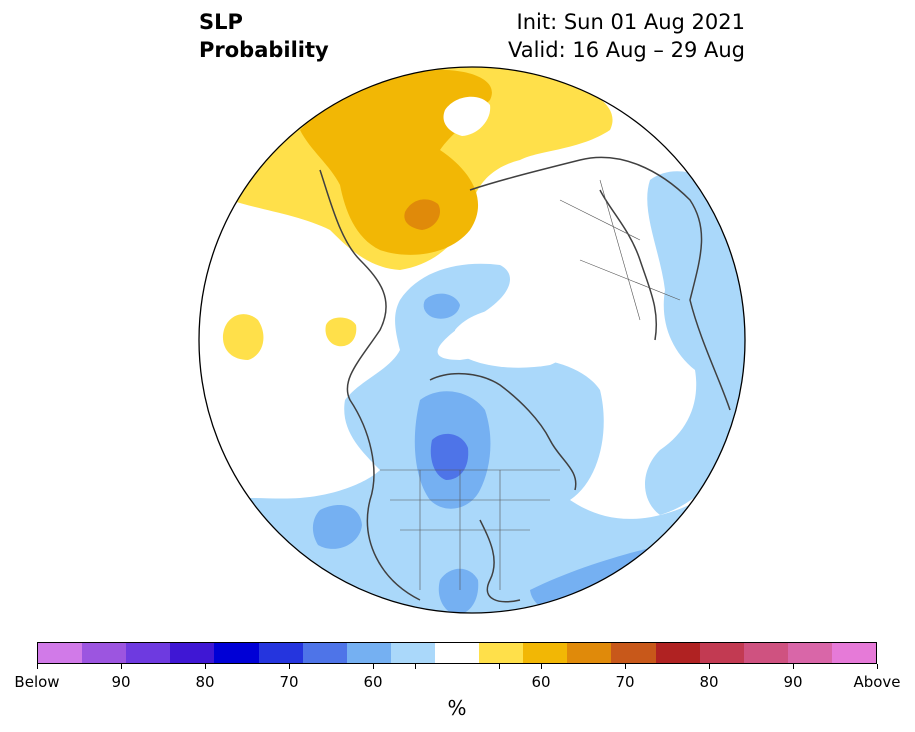 The width and height of the screenshot is (915, 732). I want to click on below-70-region-arctic, so click(441, 306).